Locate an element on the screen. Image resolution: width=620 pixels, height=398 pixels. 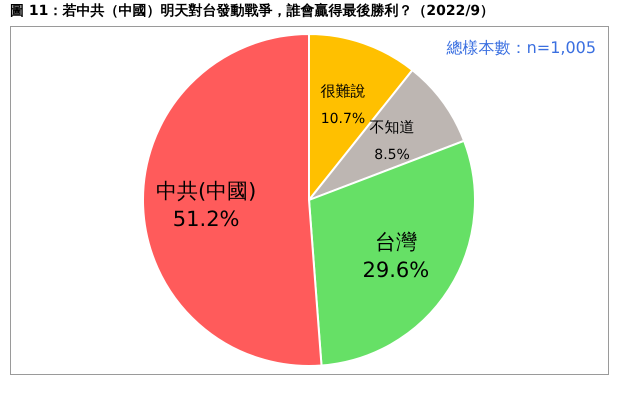
data-label: 10.7% is located at coordinates (343, 118).